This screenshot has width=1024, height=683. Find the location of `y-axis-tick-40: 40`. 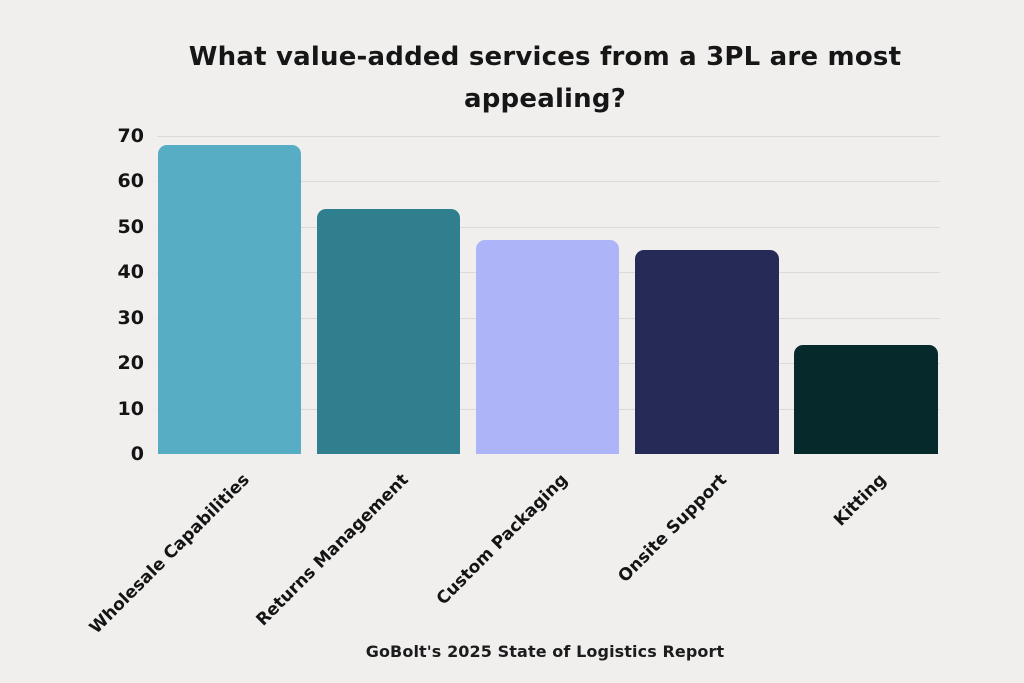

y-axis-tick-40: 40 is located at coordinates (130, 272).